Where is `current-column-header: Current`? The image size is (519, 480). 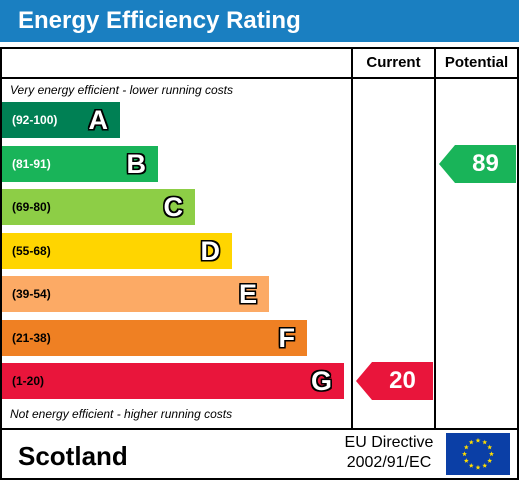 current-column-header: Current is located at coordinates (393, 62).